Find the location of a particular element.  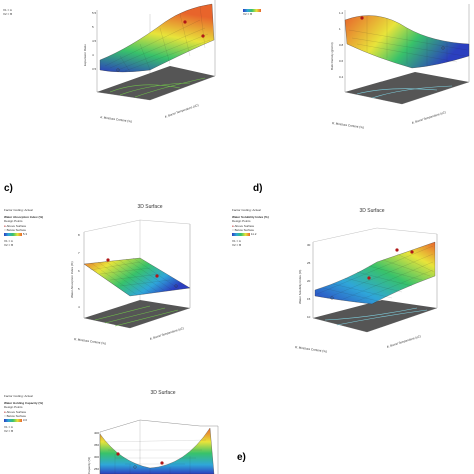

scale-max: 3.0 is located at coordinates (25, 420).